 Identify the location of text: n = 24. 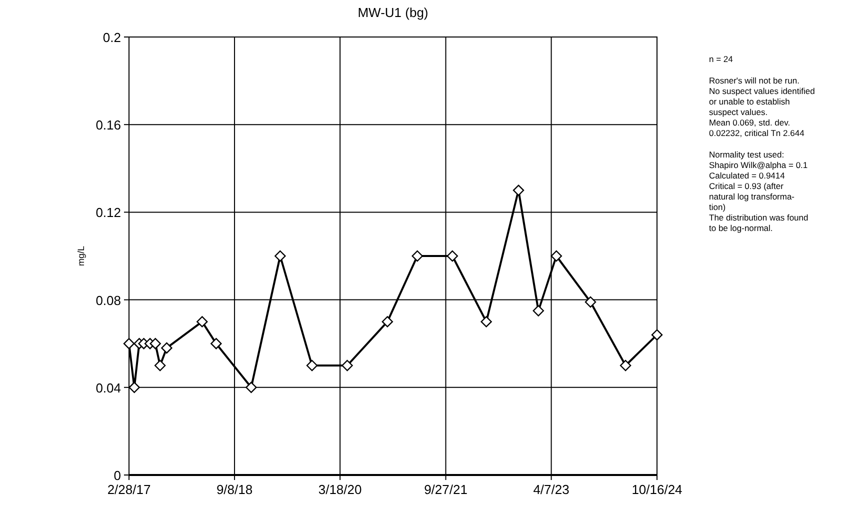
(721, 59).